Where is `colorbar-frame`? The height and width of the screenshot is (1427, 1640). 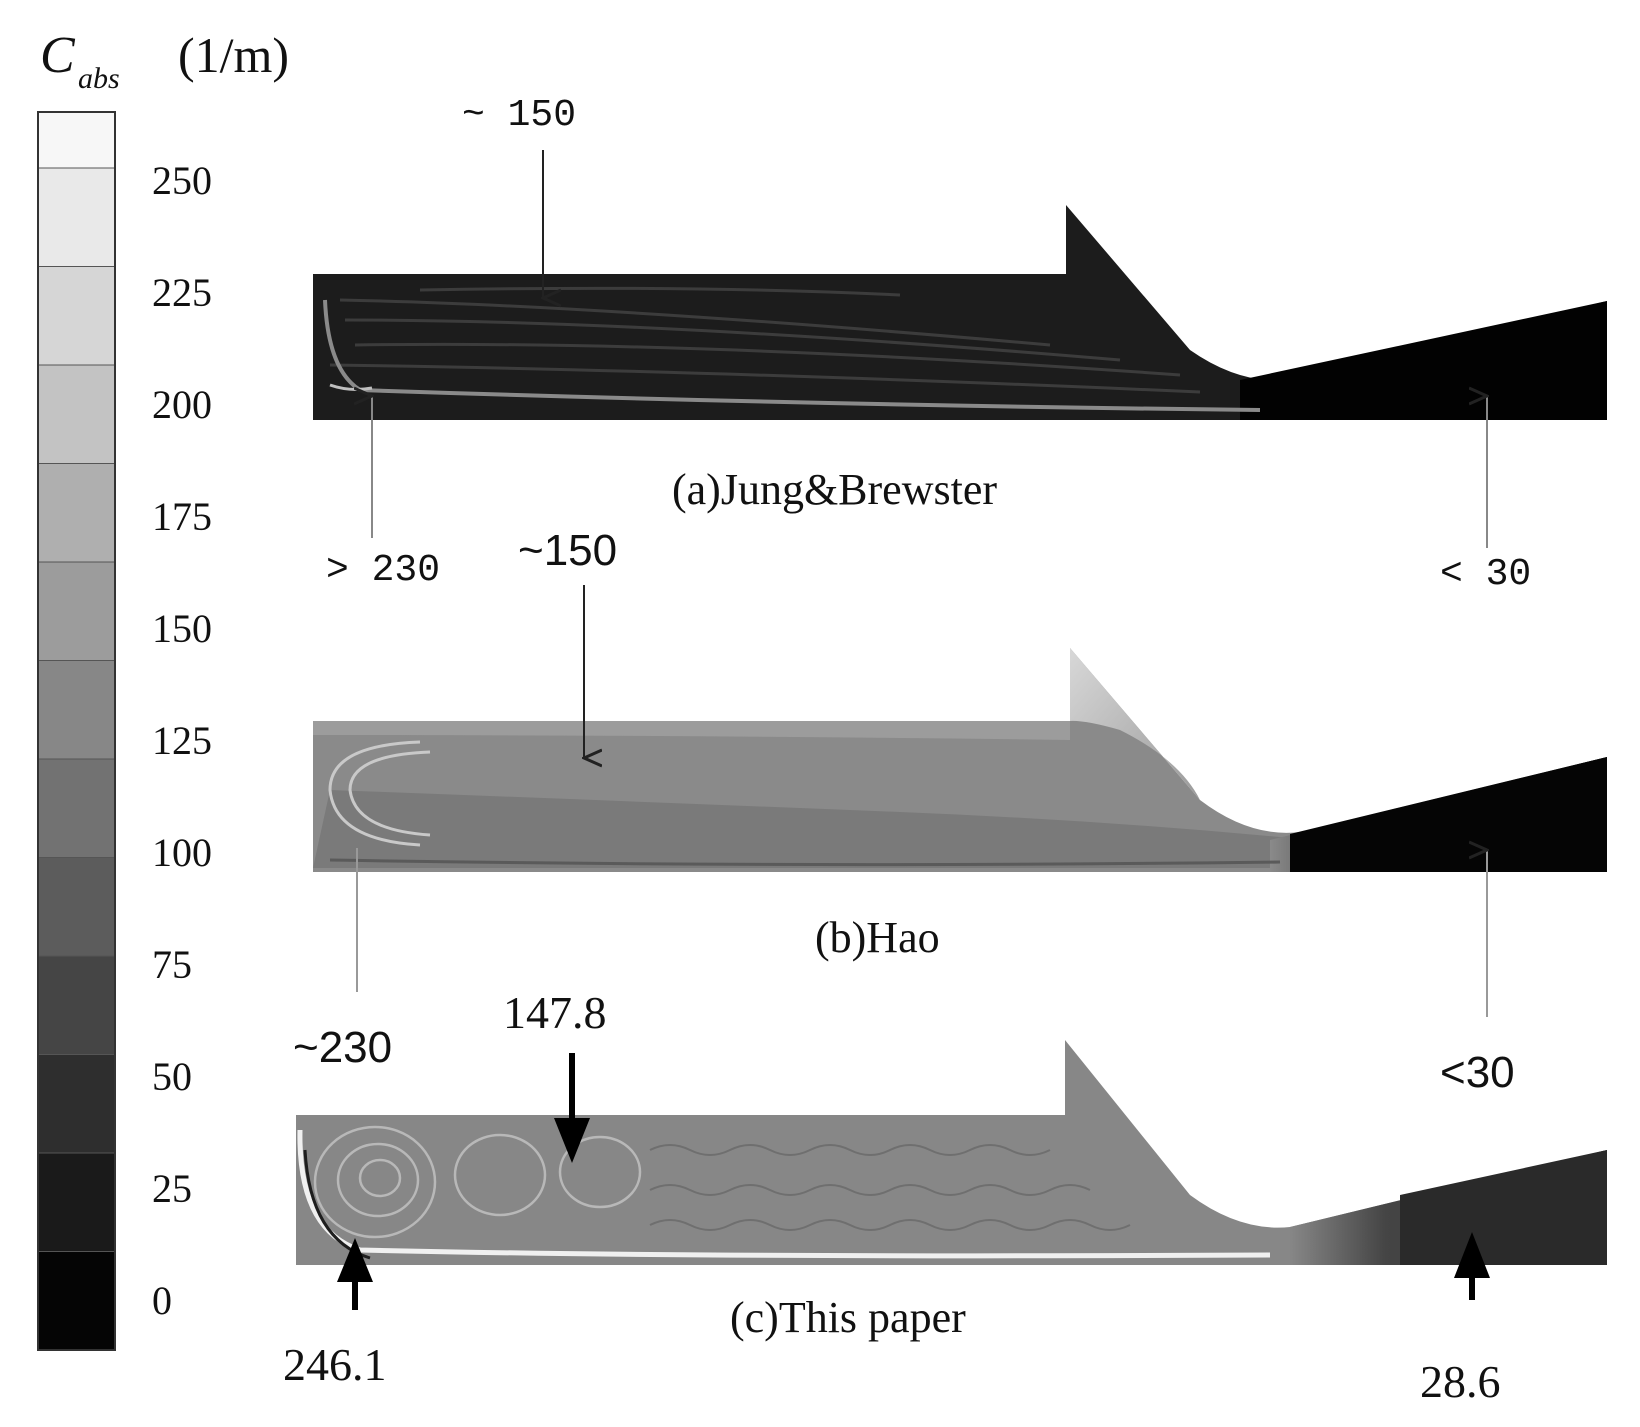 colorbar-frame is located at coordinates (76, 731).